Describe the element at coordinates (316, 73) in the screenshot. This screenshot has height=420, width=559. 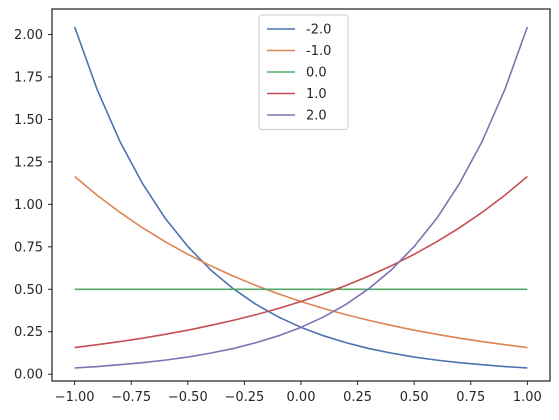
I see `legend-label-2: 0.0` at that location.